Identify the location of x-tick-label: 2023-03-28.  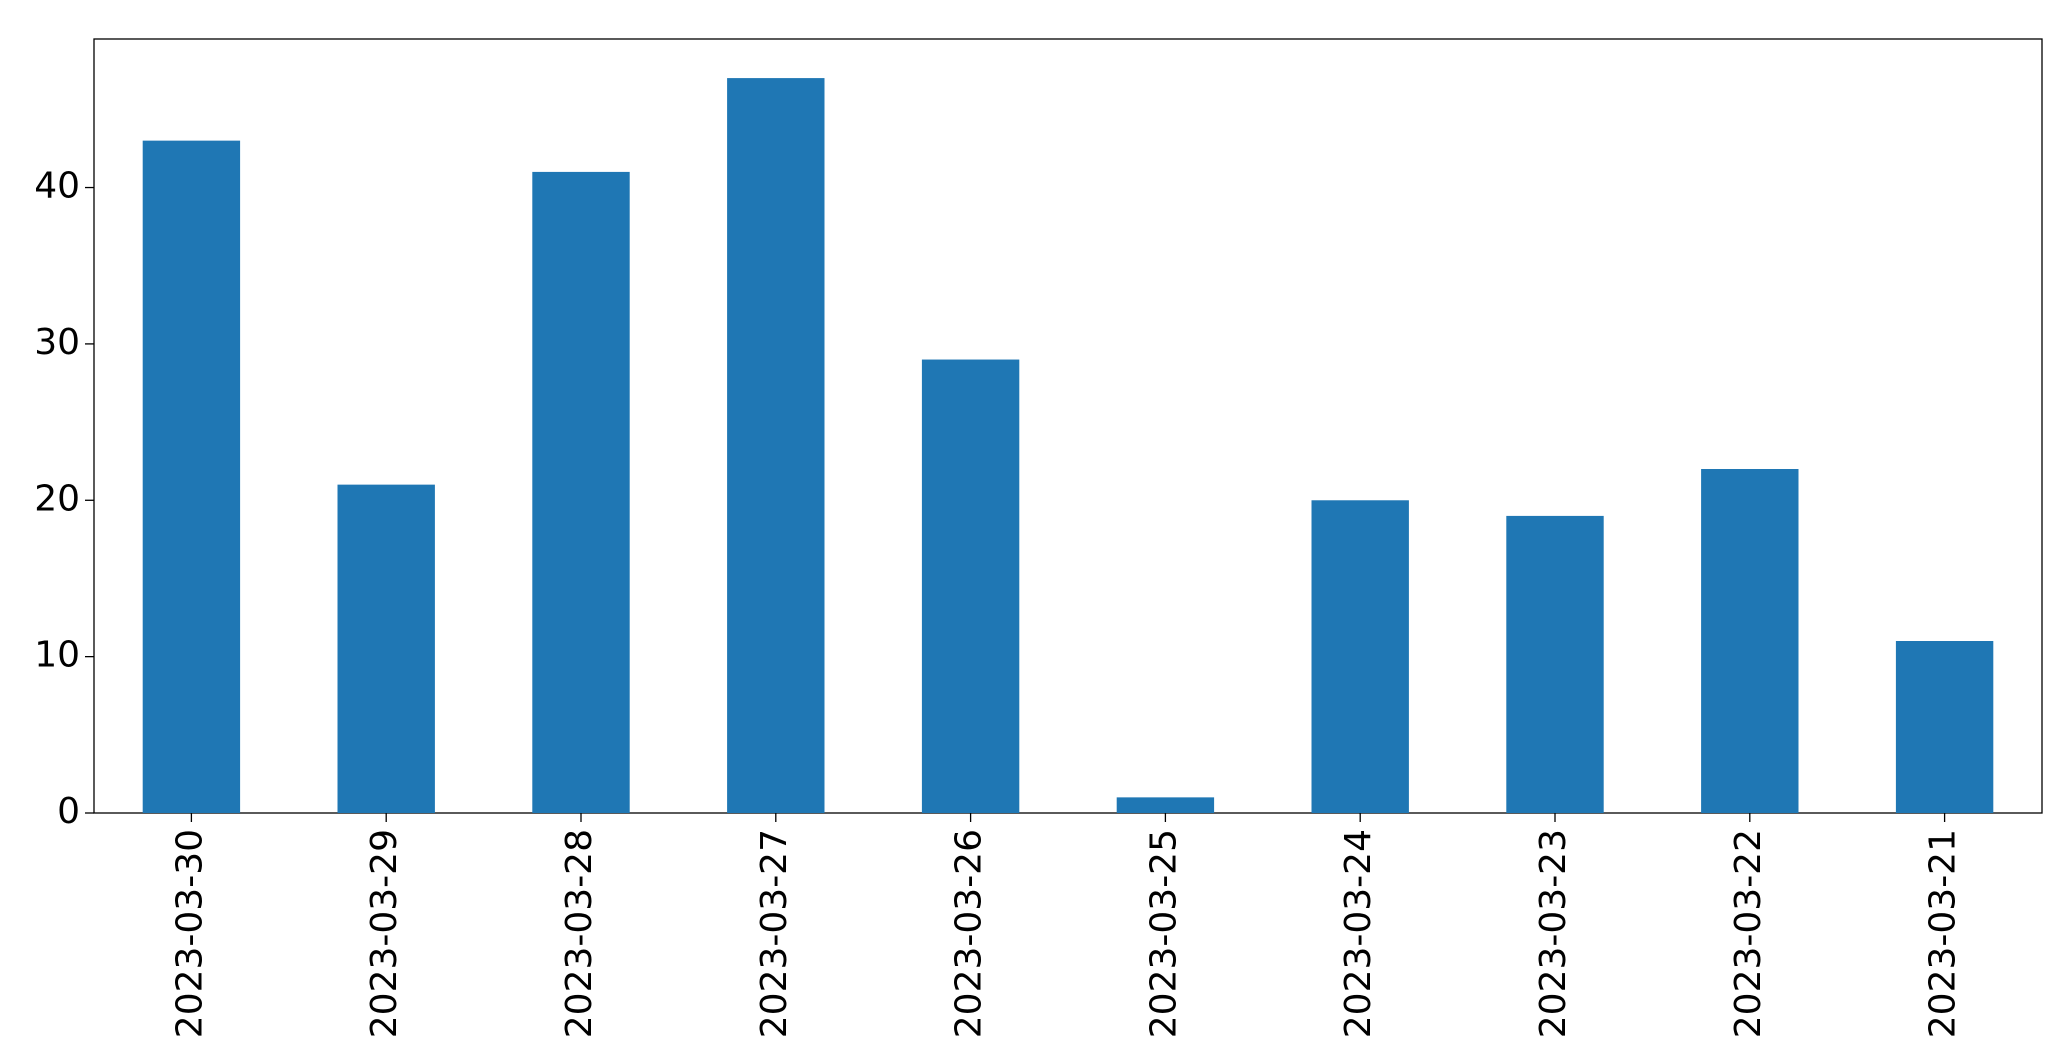
(579, 933).